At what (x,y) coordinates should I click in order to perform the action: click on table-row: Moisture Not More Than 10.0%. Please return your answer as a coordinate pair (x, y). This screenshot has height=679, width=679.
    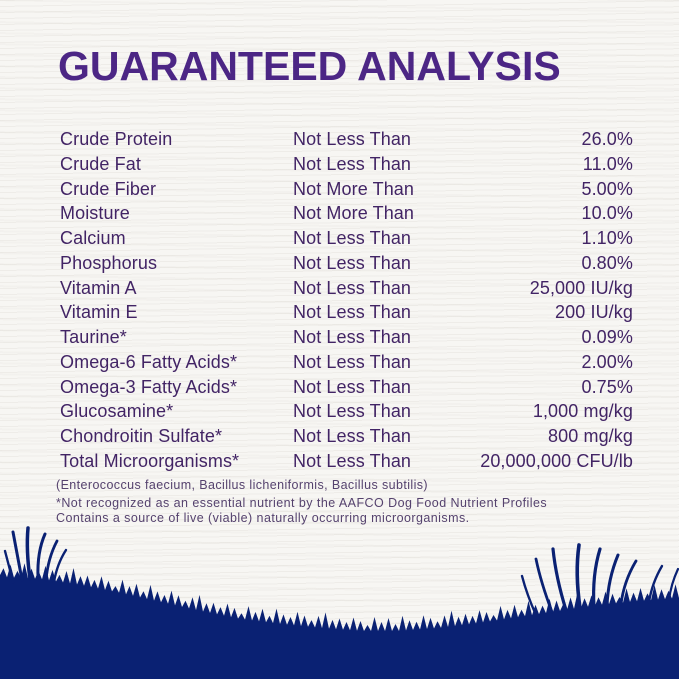
    Looking at the image, I should click on (346, 213).